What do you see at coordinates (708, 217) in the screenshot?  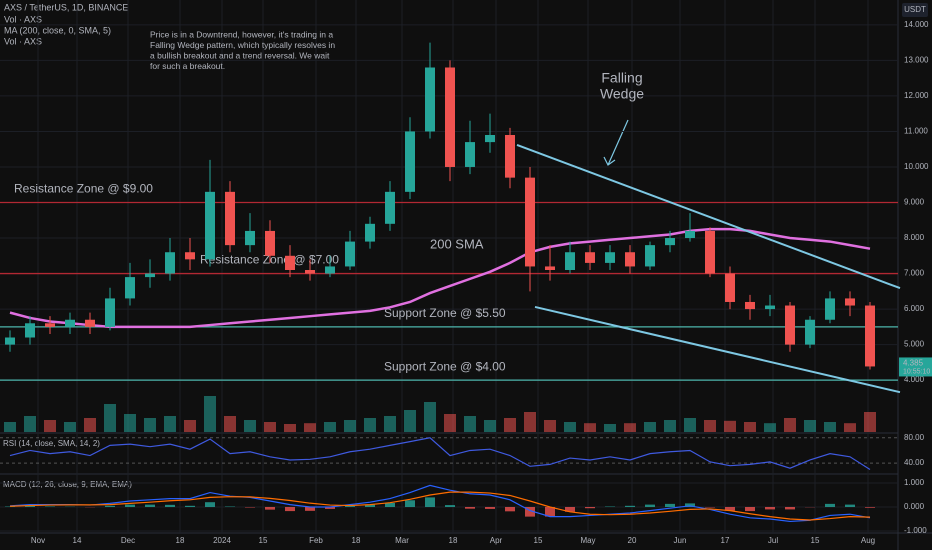 I see `wedge-line` at bounding box center [708, 217].